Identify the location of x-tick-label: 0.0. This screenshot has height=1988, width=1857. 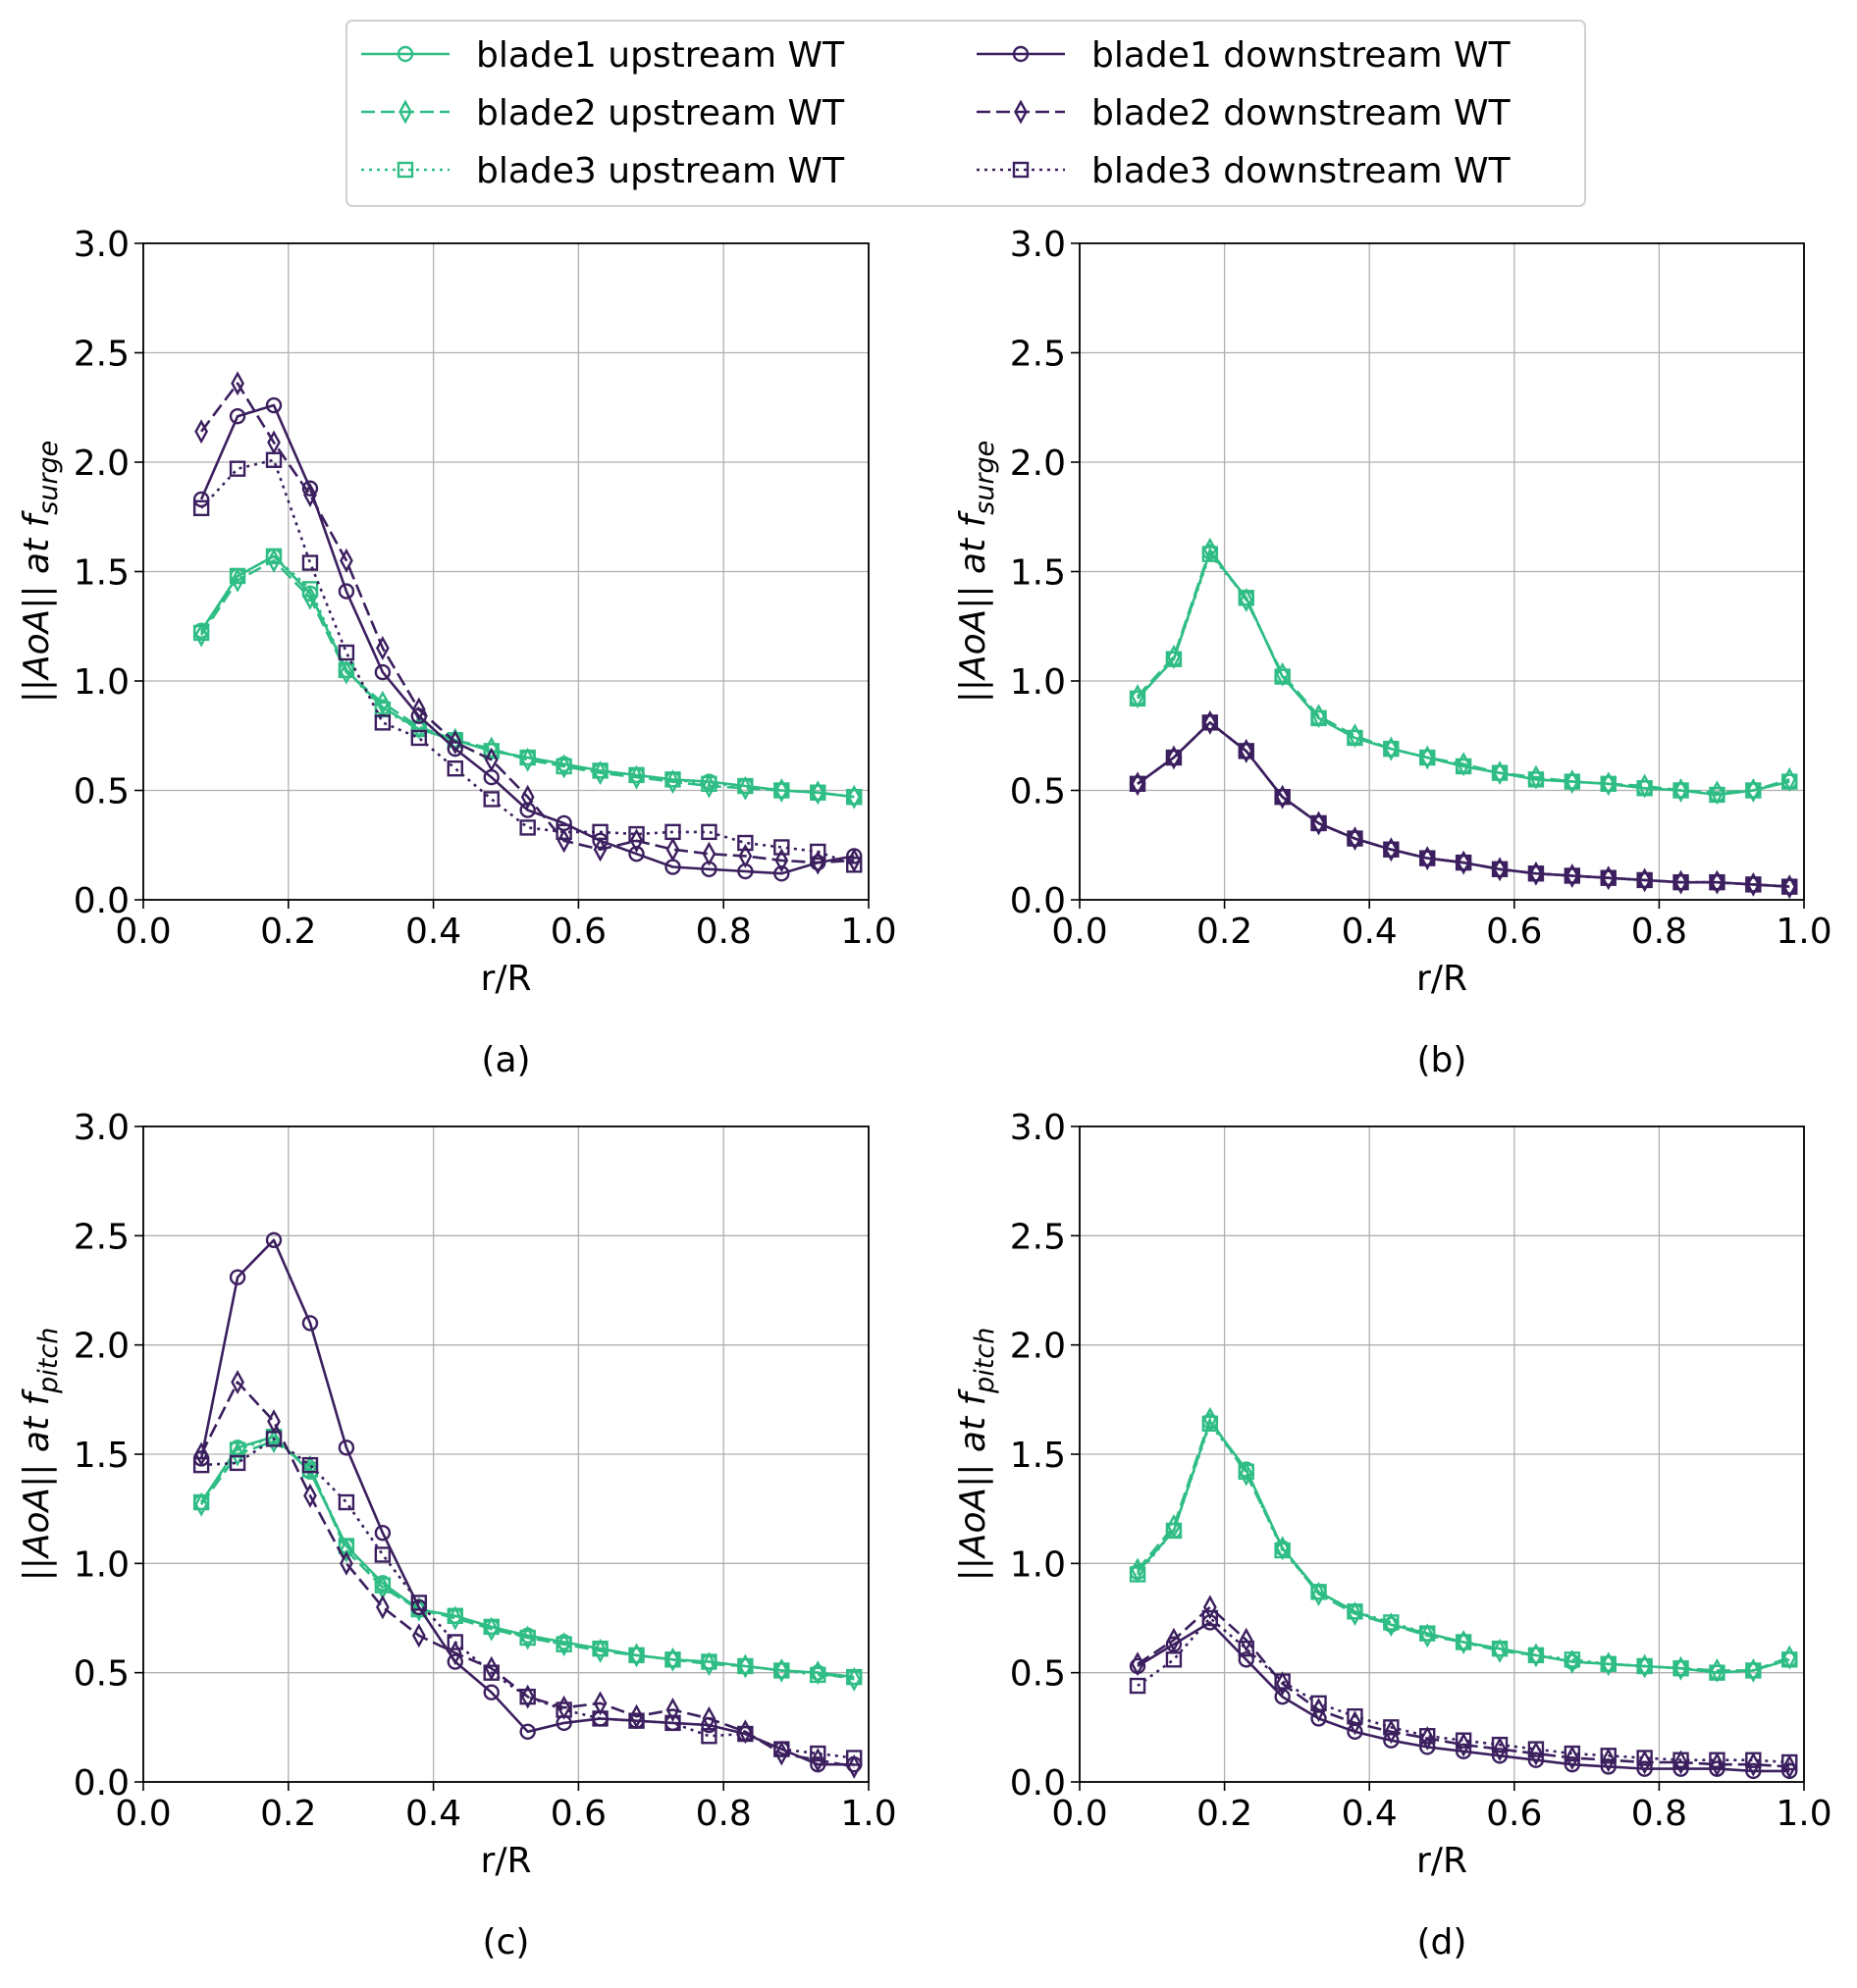
(1079, 1814).